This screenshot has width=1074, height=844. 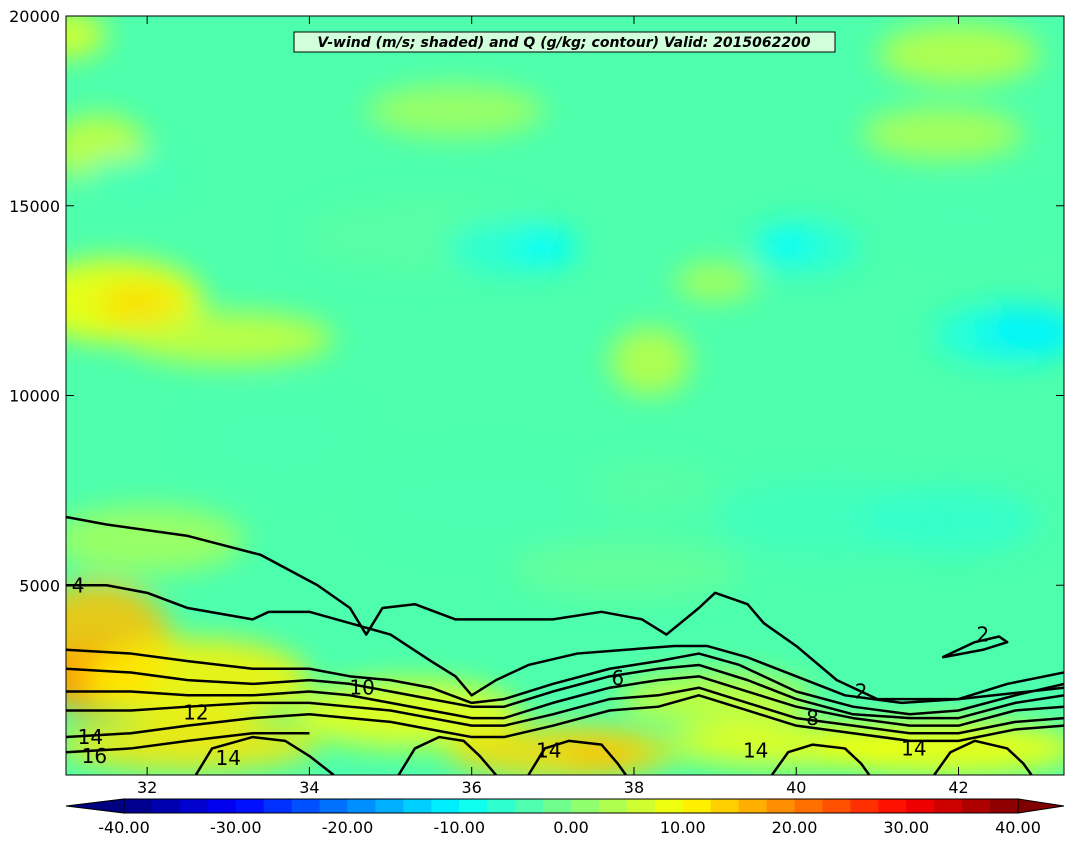 What do you see at coordinates (34, 206) in the screenshot?
I see `y-tick-label: 15000` at bounding box center [34, 206].